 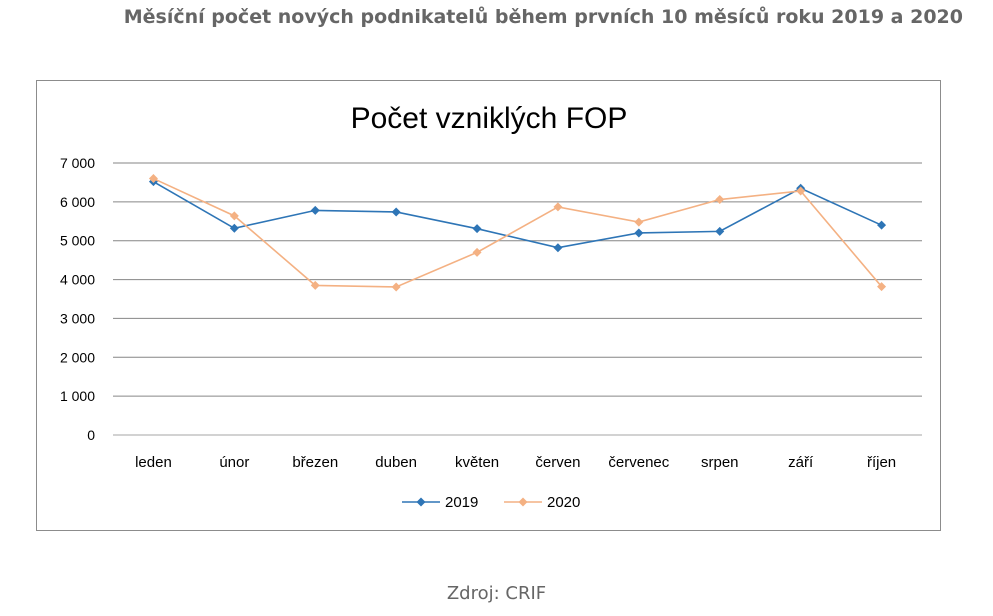 What do you see at coordinates (77, 163) in the screenshot?
I see `y-tick-label: 7 000` at bounding box center [77, 163].